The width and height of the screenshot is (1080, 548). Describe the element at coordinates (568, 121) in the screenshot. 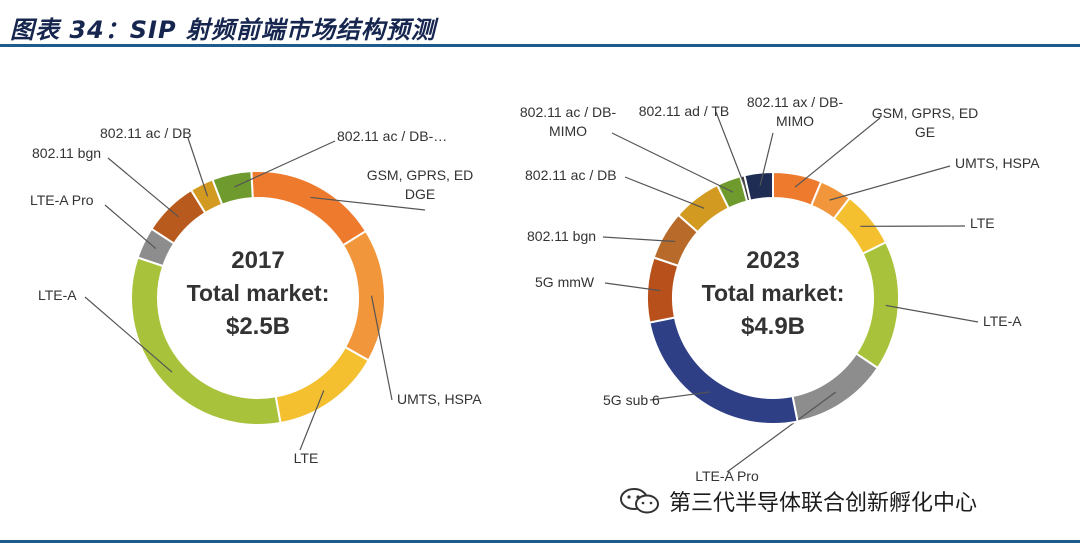

I see `slice-label: 802.11 ac / DB-MIMO` at that location.